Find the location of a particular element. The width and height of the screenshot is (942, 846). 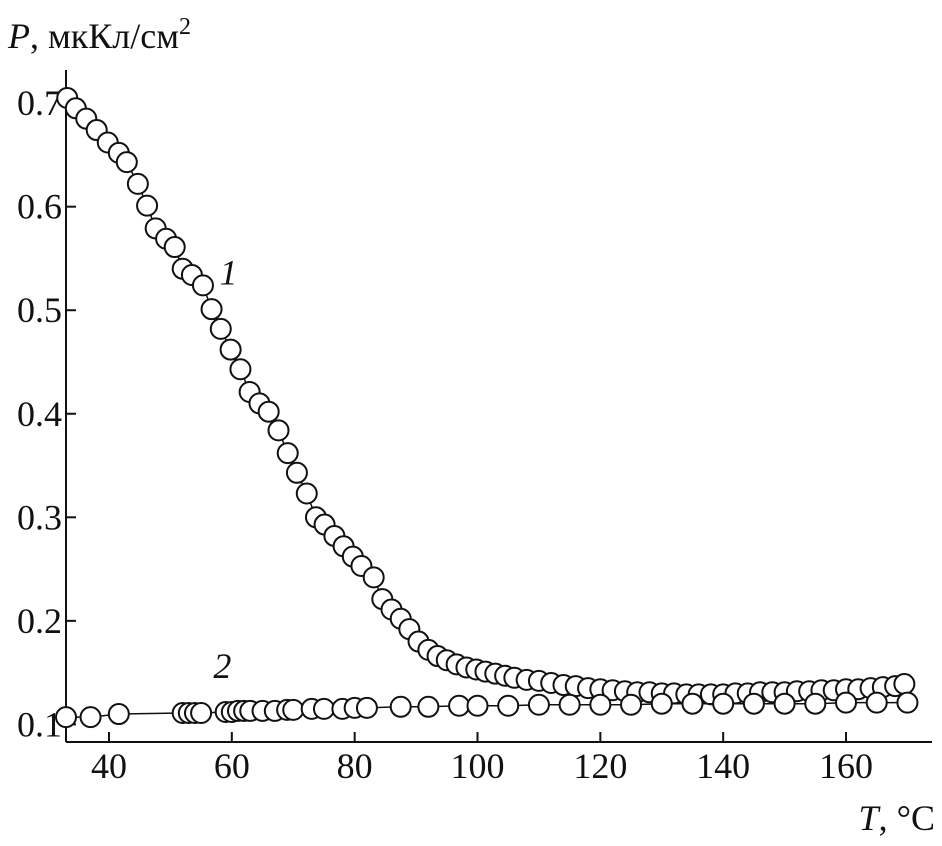

x-tick-label: 160 is located at coordinates (846, 766).